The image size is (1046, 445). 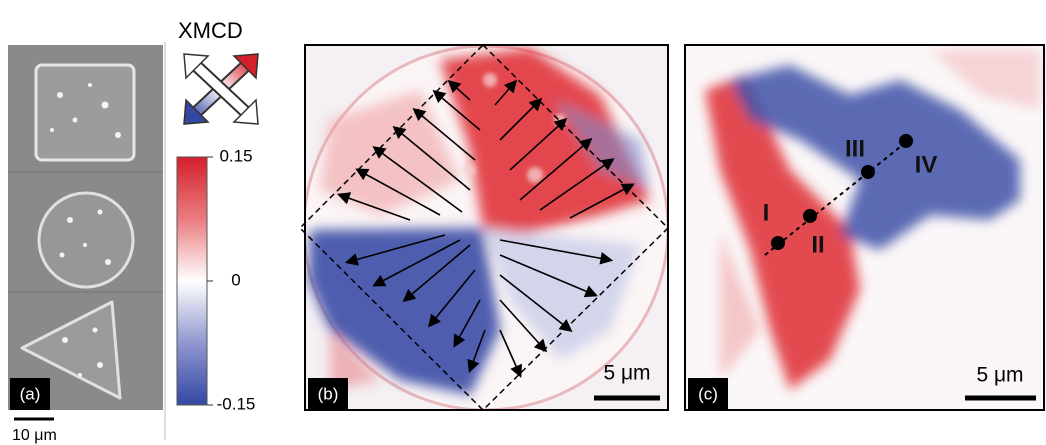 What do you see at coordinates (210, 30) in the screenshot?
I see `colorbar-title: XMCD` at bounding box center [210, 30].